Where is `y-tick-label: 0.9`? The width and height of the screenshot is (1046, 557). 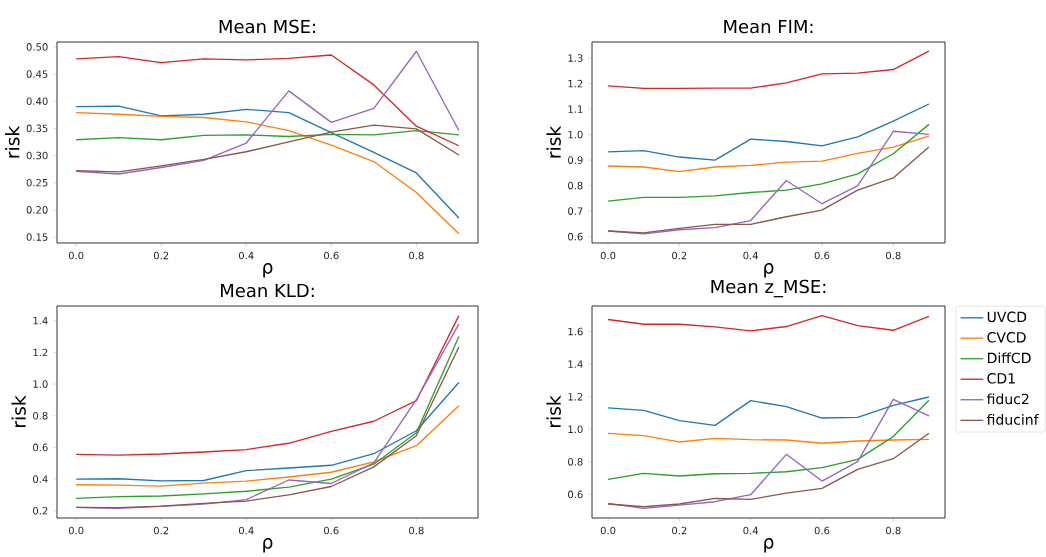
y-tick-label: 0.9 is located at coordinates (575, 160).